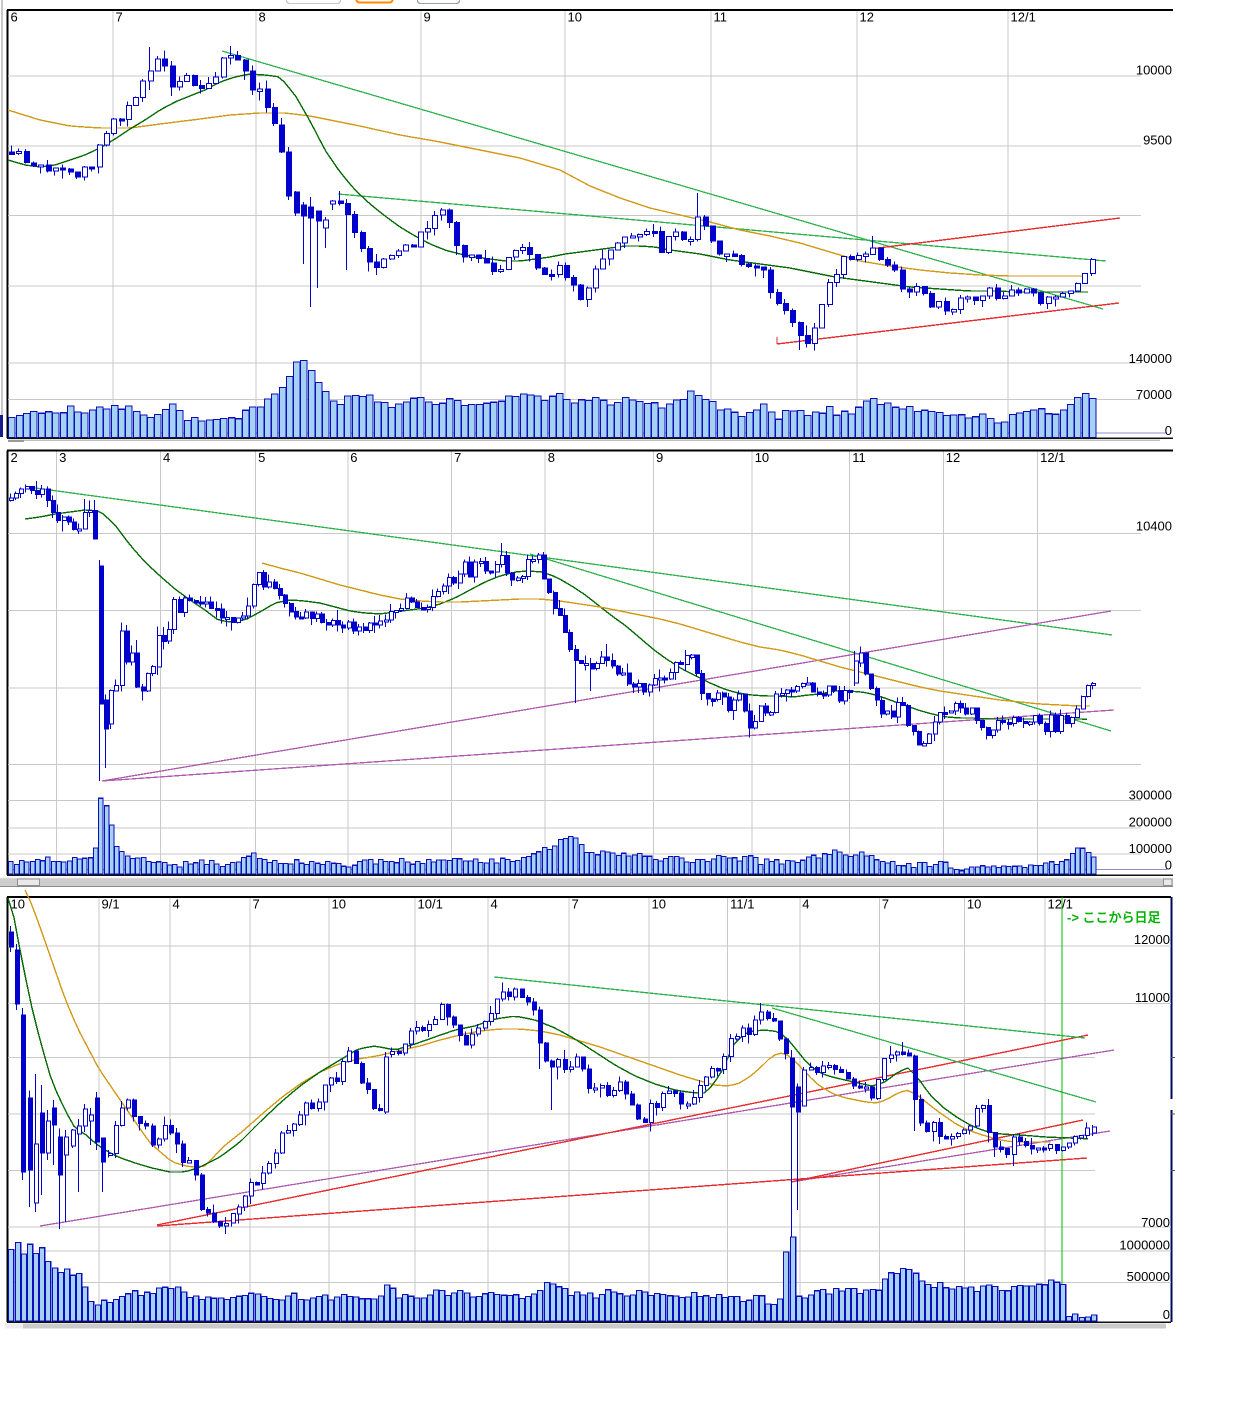  Describe the element at coordinates (1150, 795) in the screenshot. I see `svg-text: 300000` at that location.